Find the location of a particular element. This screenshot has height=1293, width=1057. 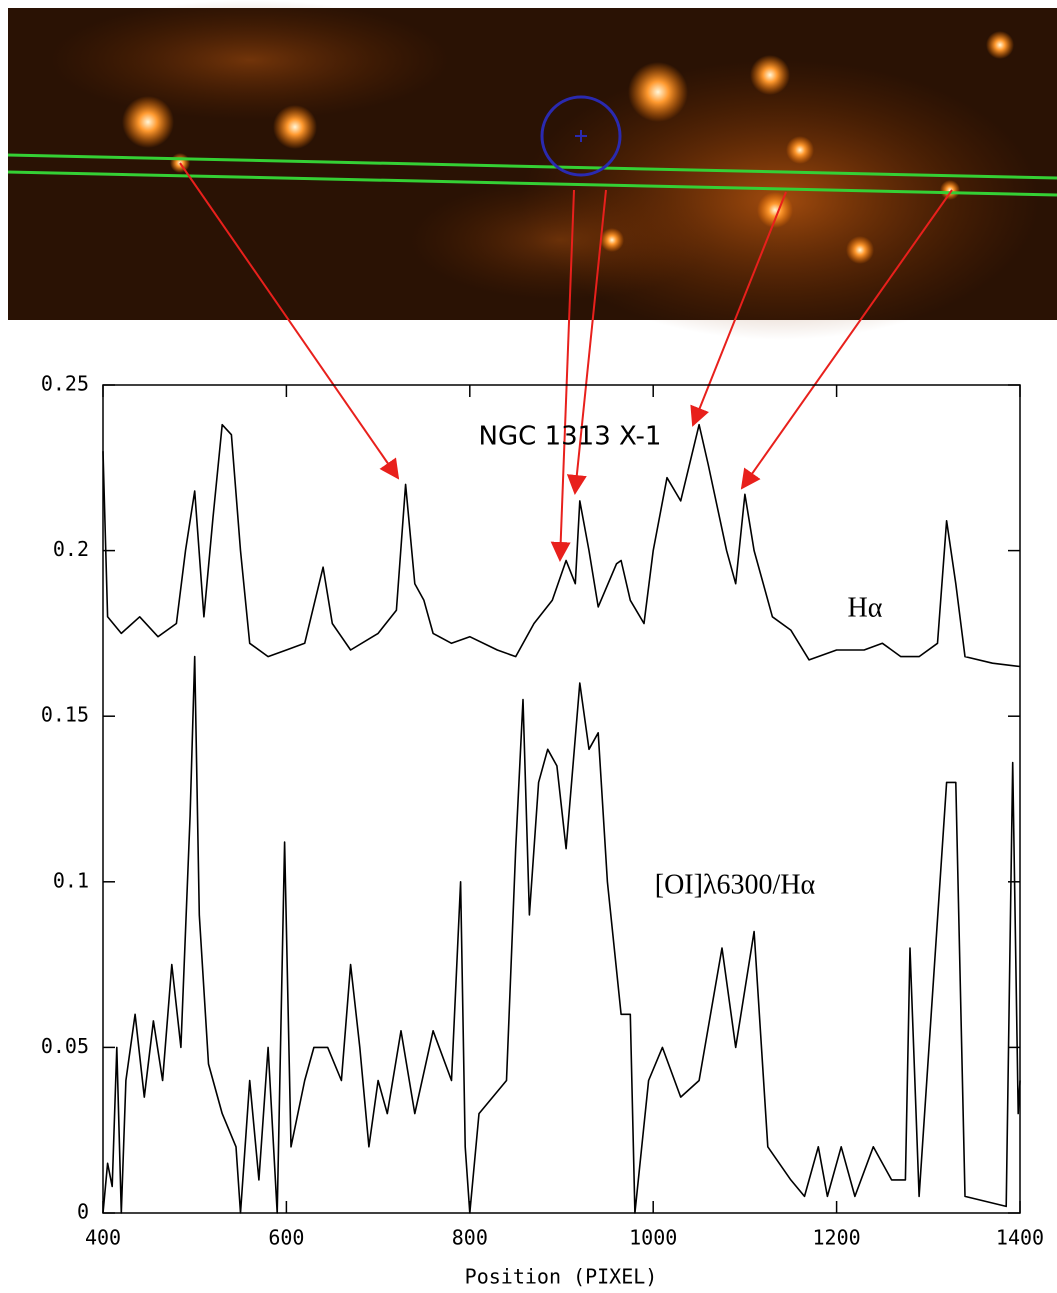

series-label: [OI]λ6300/Hα is located at coordinates (735, 884).